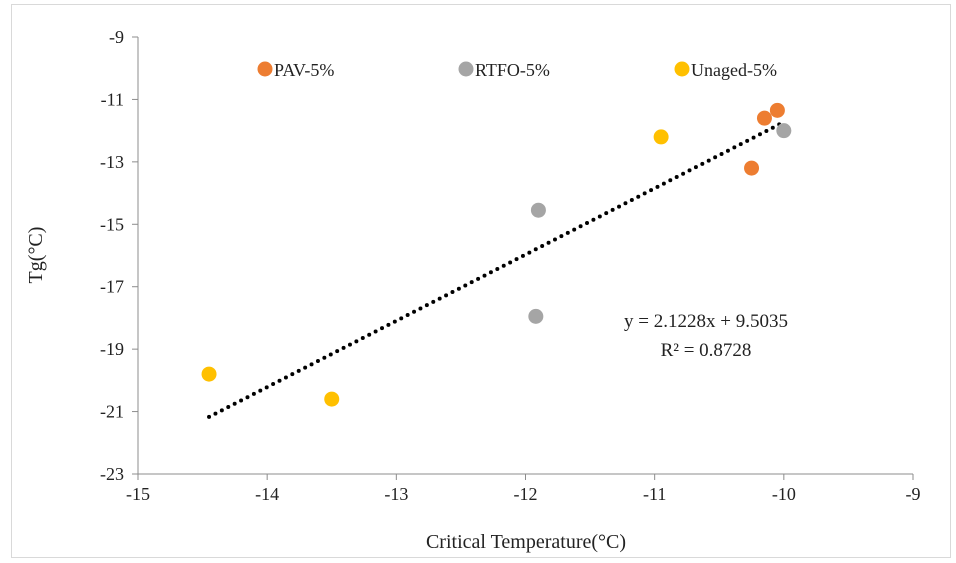  What do you see at coordinates (396, 494) in the screenshot?
I see `x-tick-label: -13` at bounding box center [396, 494].